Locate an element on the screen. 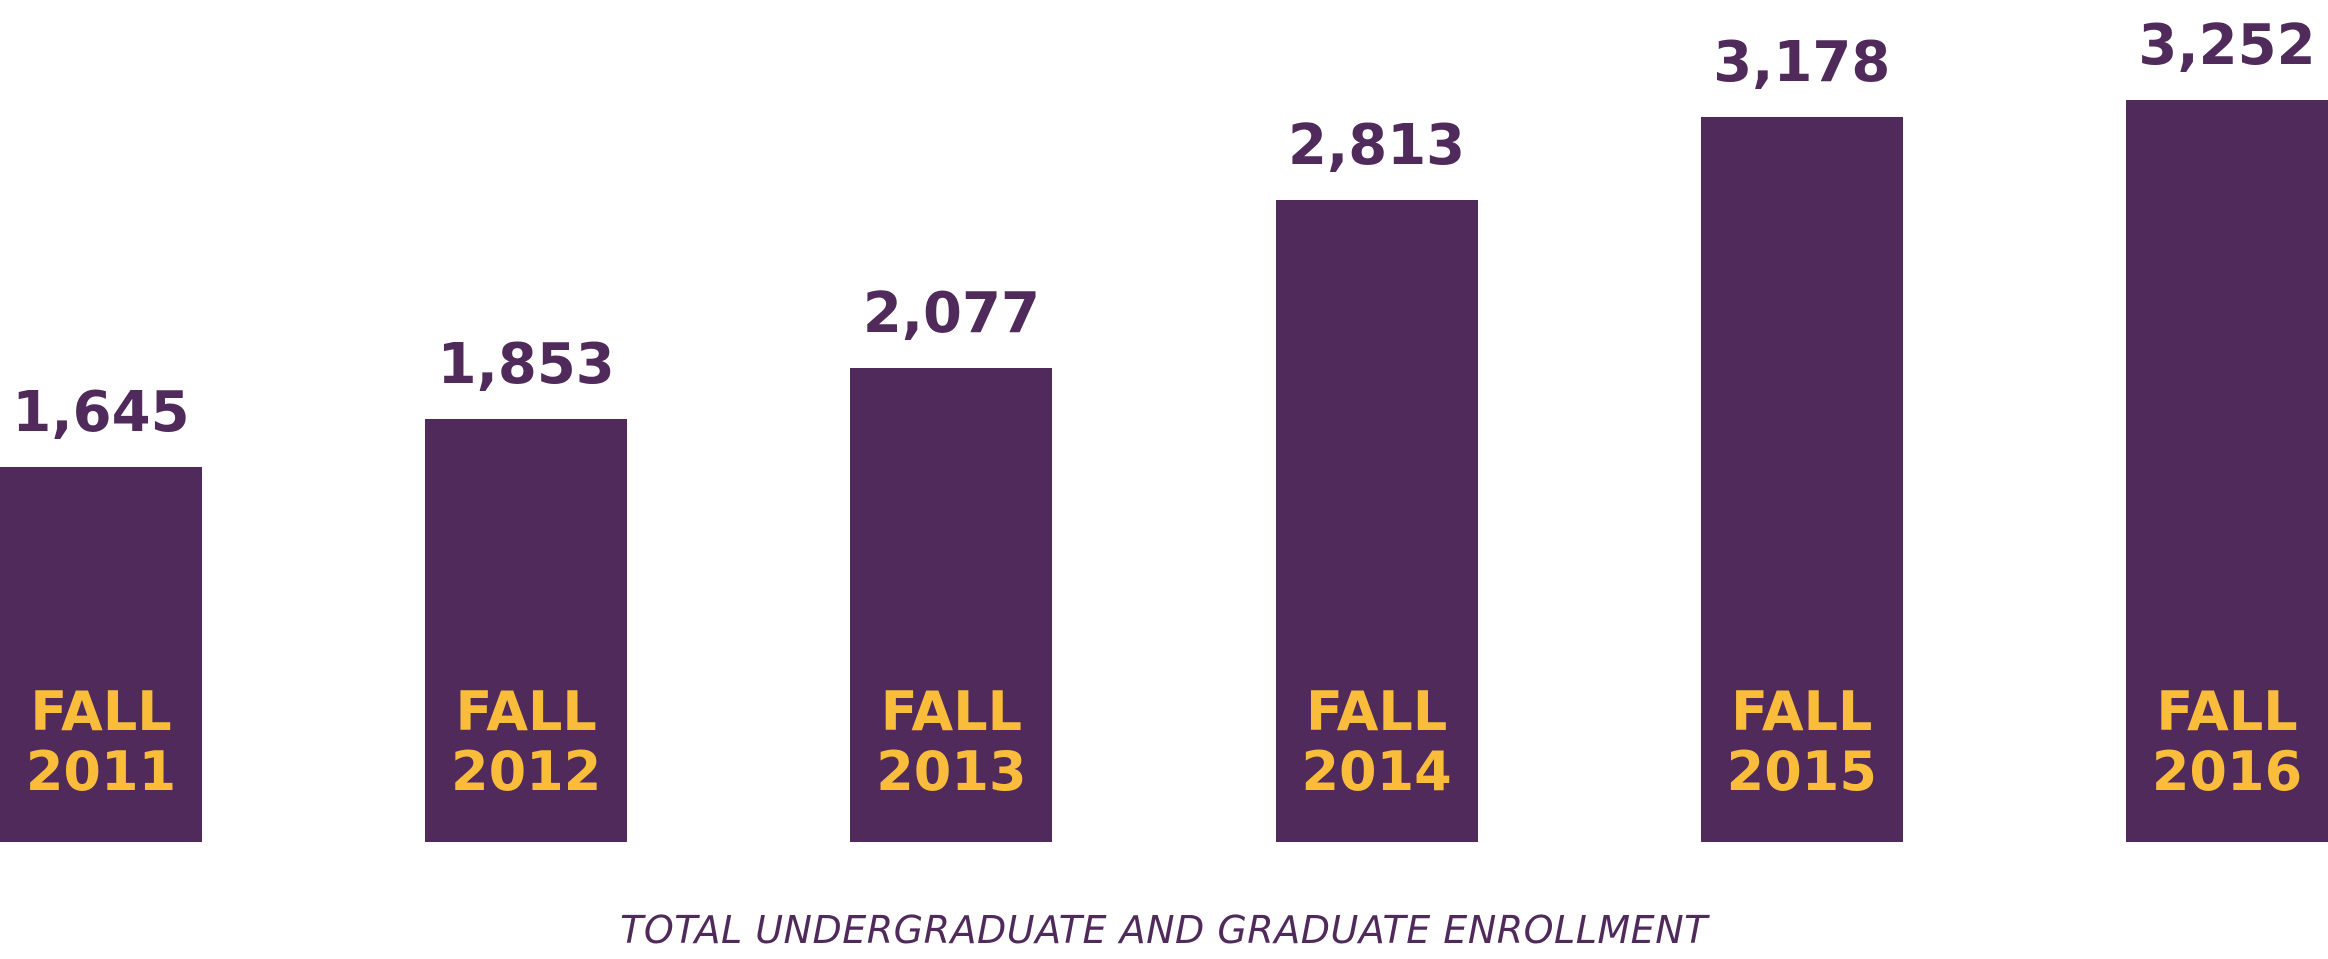  value-label: 2,813 is located at coordinates (1377, 146).